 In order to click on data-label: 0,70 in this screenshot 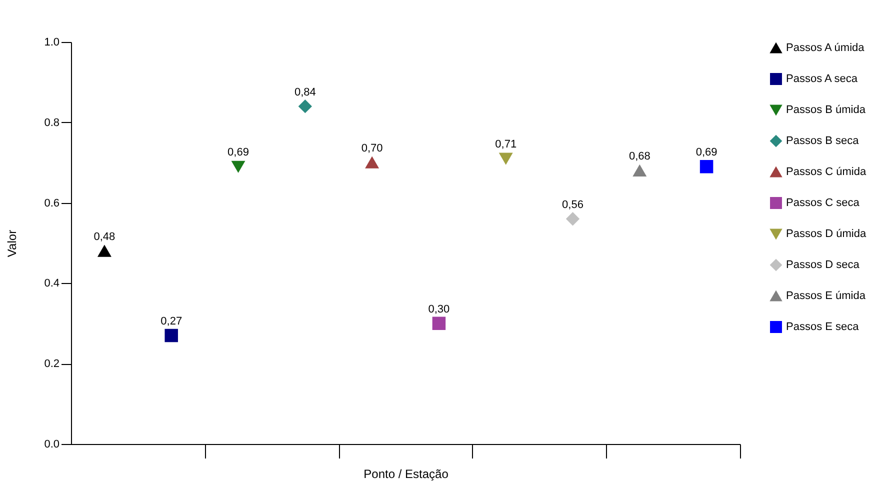, I will do `click(372, 148)`.